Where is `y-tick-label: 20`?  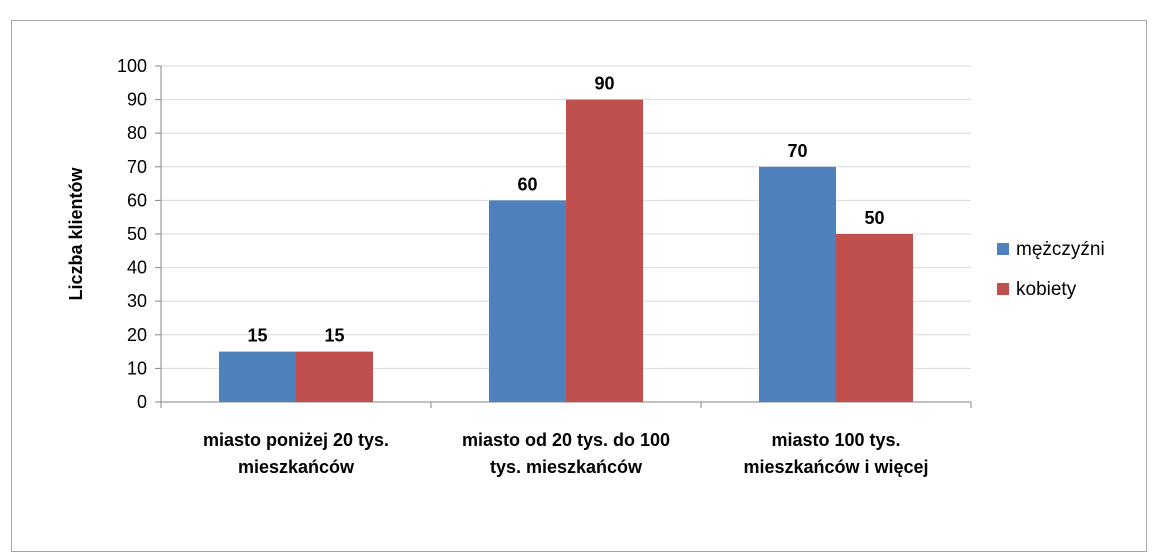
y-tick-label: 20 is located at coordinates (137, 335).